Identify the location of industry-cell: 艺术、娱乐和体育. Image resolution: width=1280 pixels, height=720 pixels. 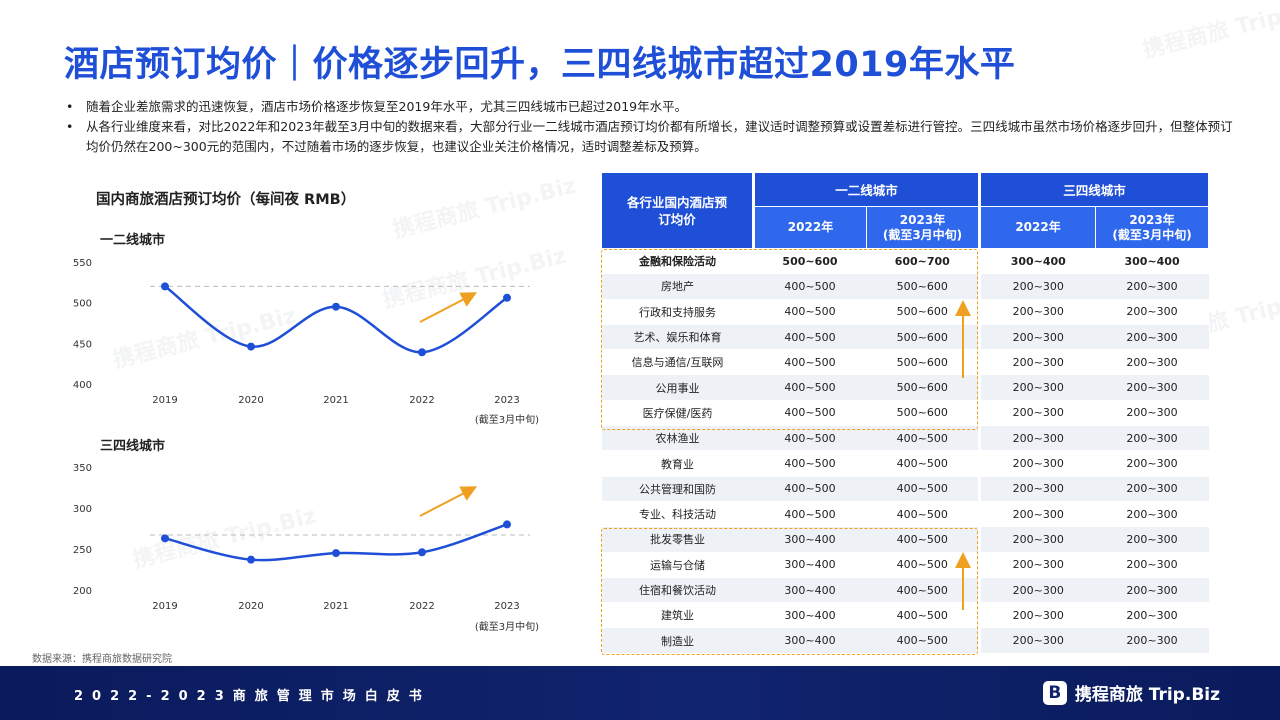
(677, 337).